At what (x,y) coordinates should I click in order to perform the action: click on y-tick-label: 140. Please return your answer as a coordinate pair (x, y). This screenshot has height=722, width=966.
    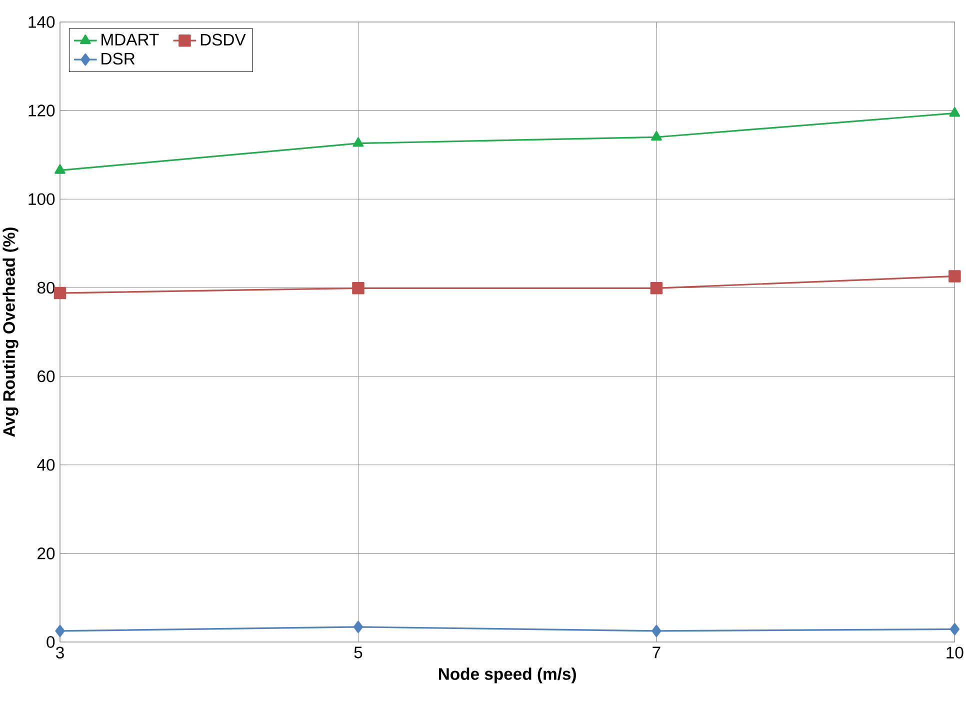
    Looking at the image, I should click on (41, 22).